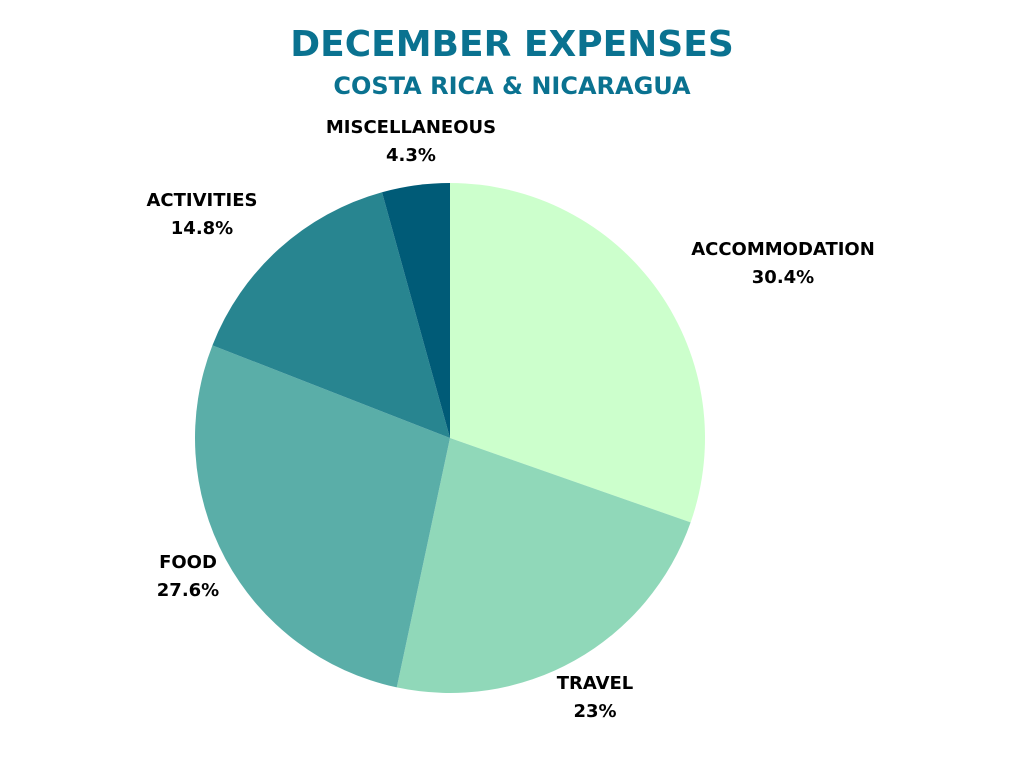  I want to click on slice-label: ACCOMMODATION, so click(783, 249).